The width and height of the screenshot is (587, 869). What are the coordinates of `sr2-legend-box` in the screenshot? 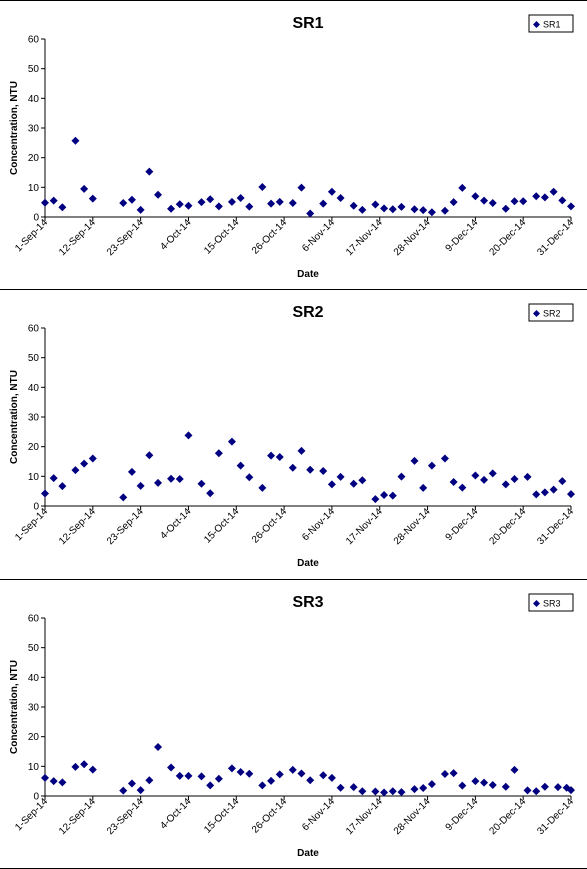 It's located at (551, 312).